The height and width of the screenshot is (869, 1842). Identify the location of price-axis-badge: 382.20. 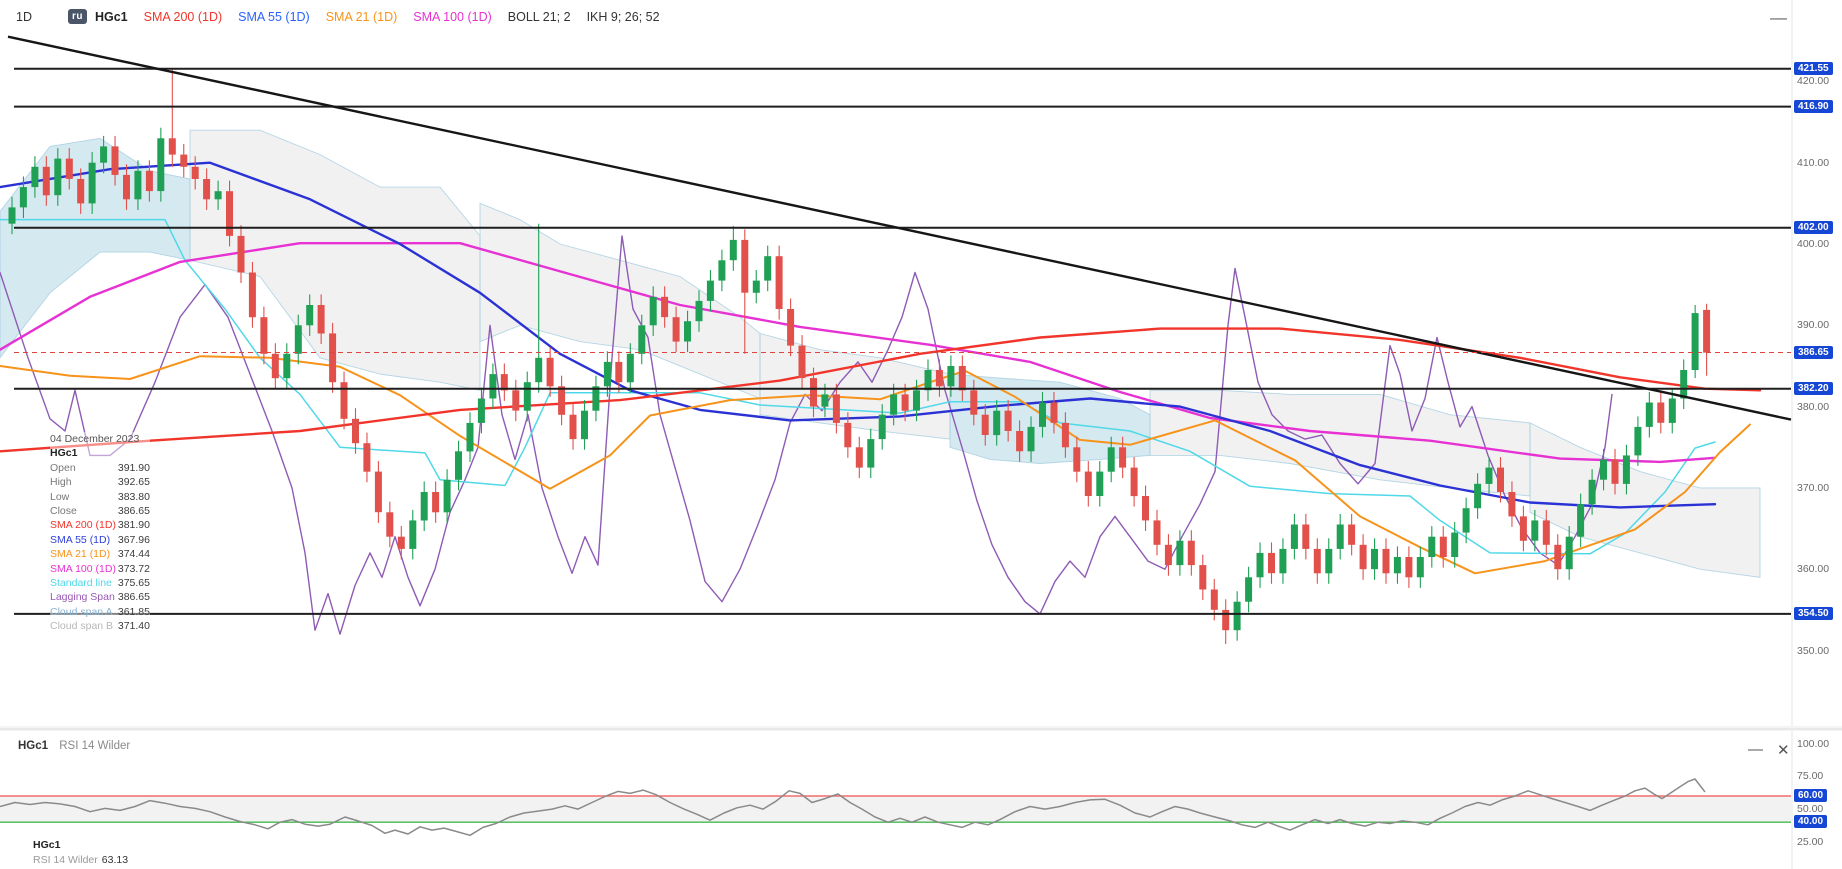
(1813, 388).